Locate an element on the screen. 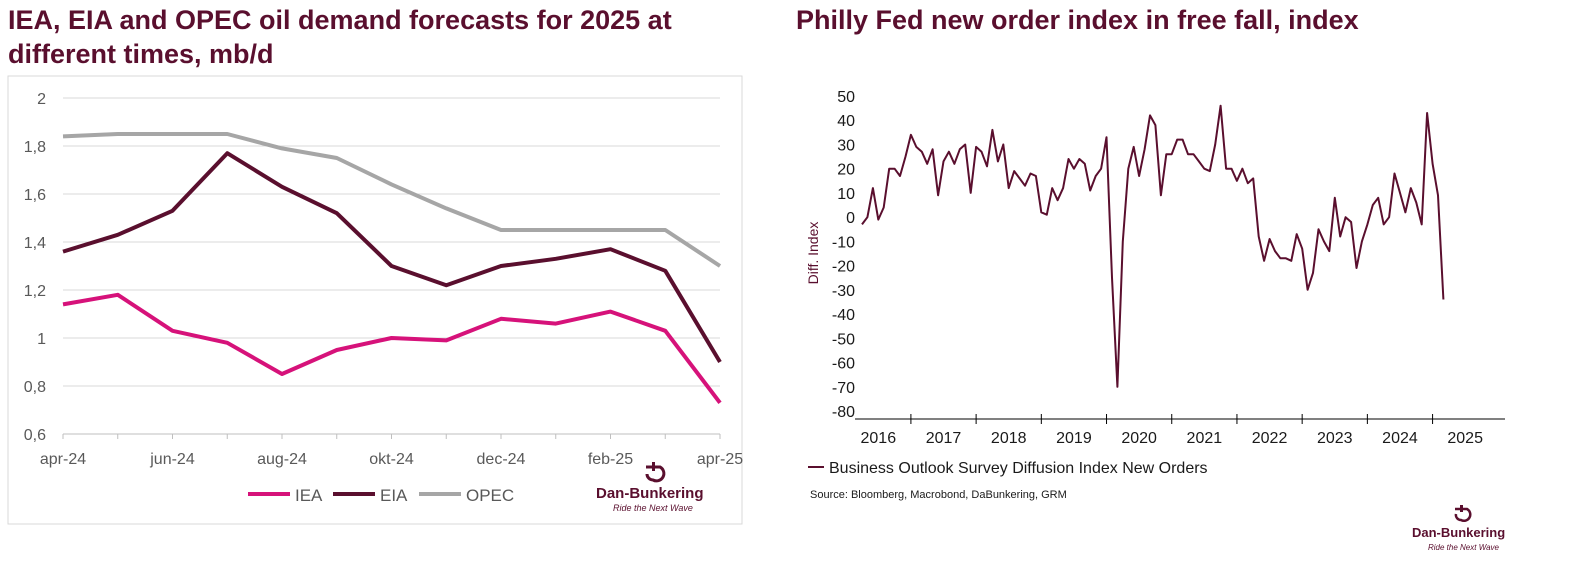 This screenshot has width=1592, height=565. left-ytick-label: 1,2 is located at coordinates (35, 291).